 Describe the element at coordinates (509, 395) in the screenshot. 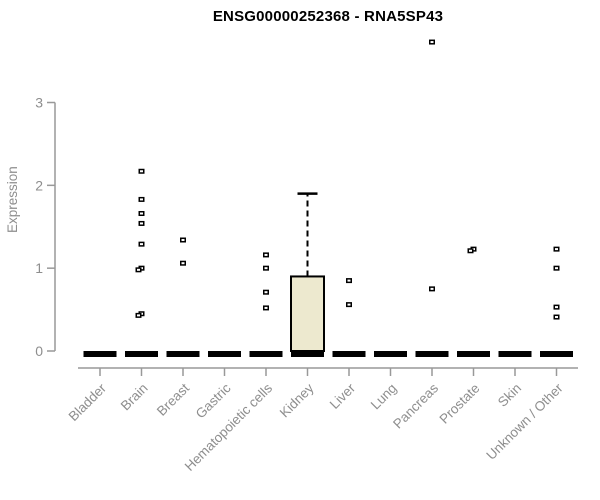

I see `x-tick-label: Skin` at that location.